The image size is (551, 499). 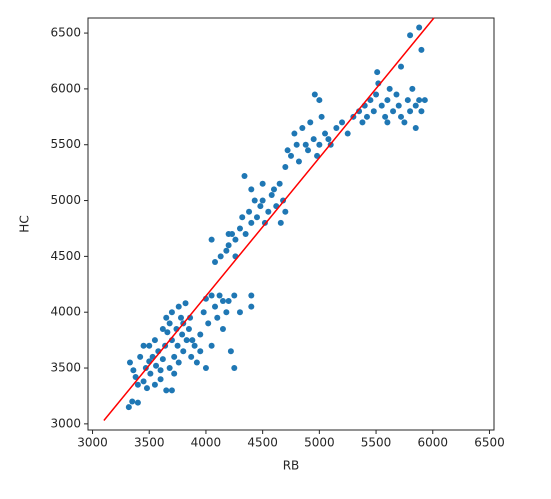 What do you see at coordinates (432, 443) in the screenshot?
I see `x-tick-label: 6000` at bounding box center [432, 443].